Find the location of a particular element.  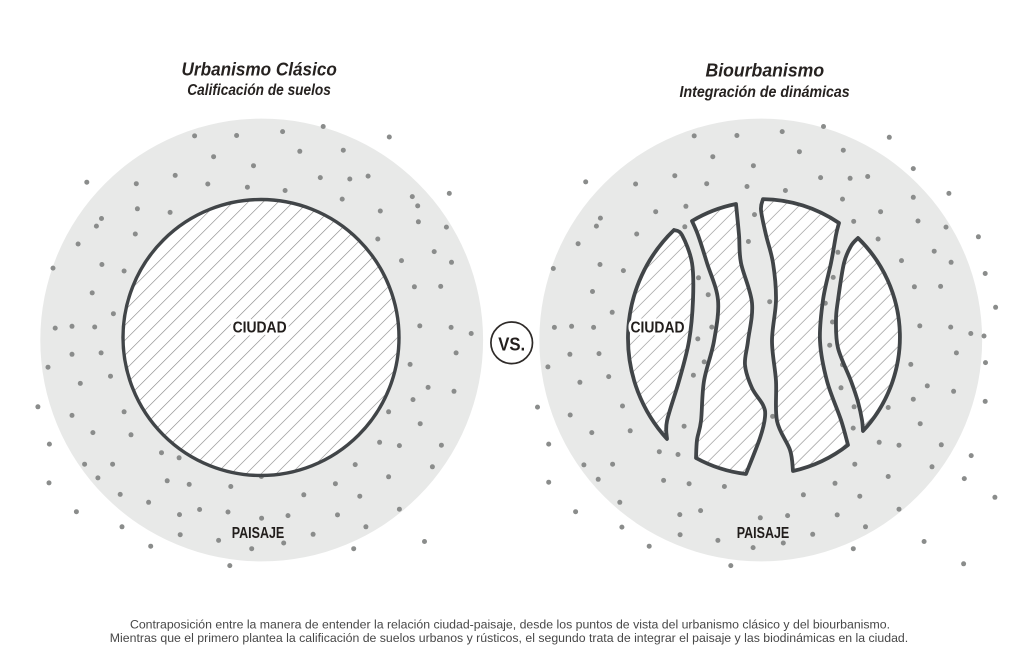

svg-text: Calificación de suelos is located at coordinates (259, 90).